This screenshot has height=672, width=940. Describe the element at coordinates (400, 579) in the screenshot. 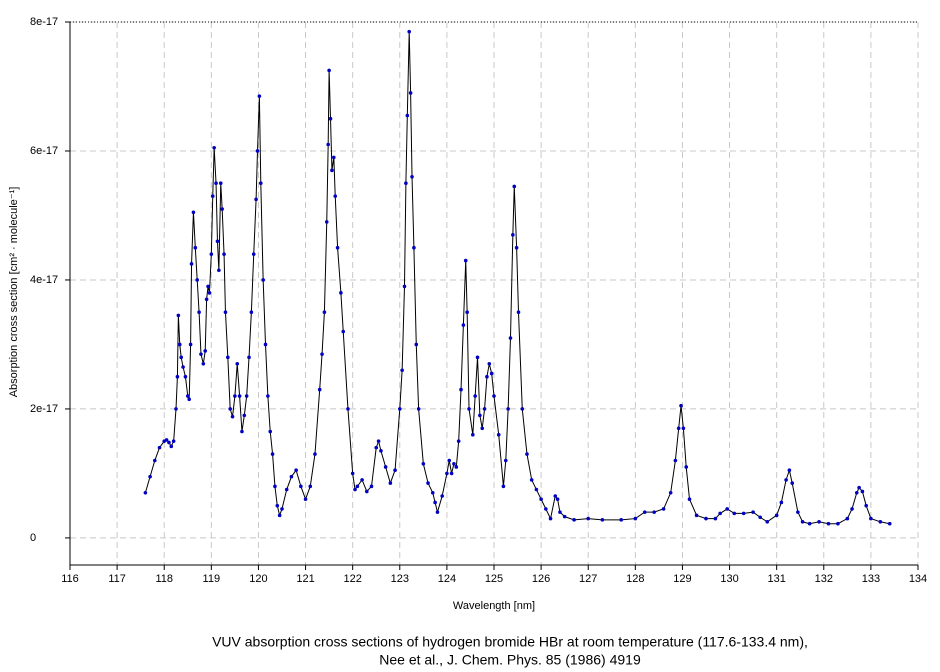

I see `x-tick-label: 123` at that location.